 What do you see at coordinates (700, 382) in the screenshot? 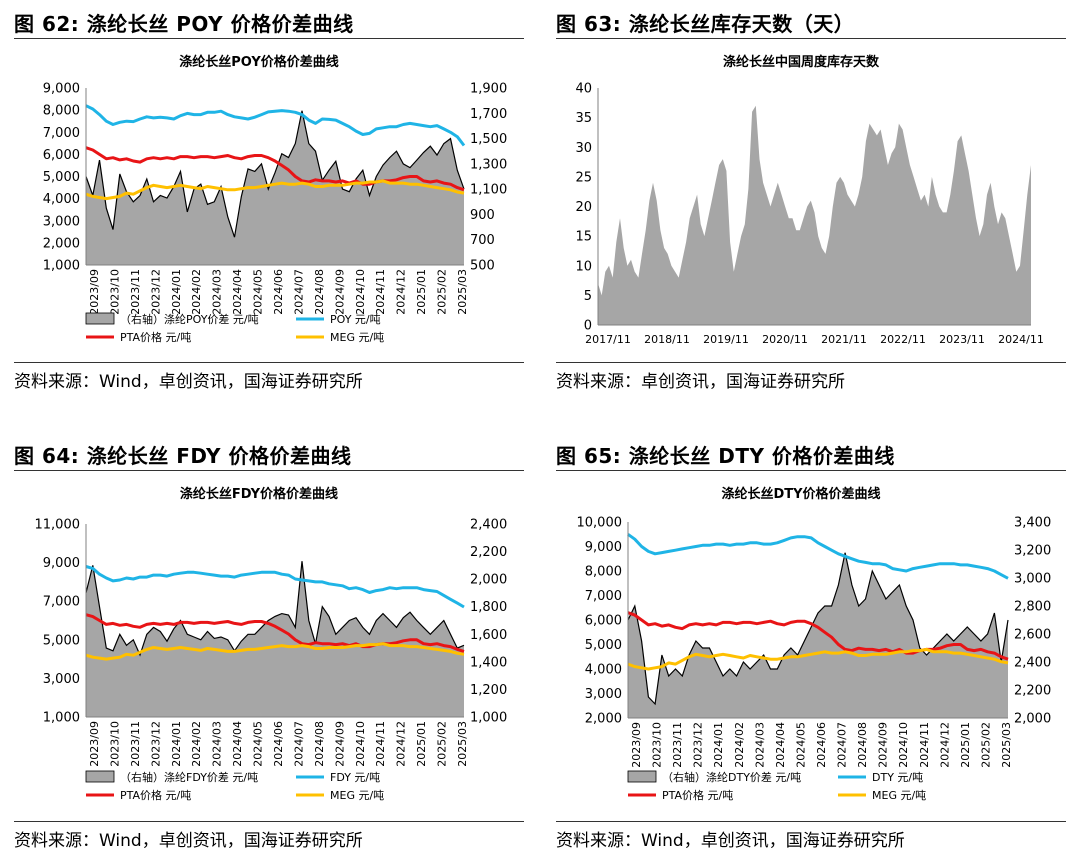
I see `source-note: 资料来源：卓创资讯，国海证券研究所` at bounding box center [700, 382].